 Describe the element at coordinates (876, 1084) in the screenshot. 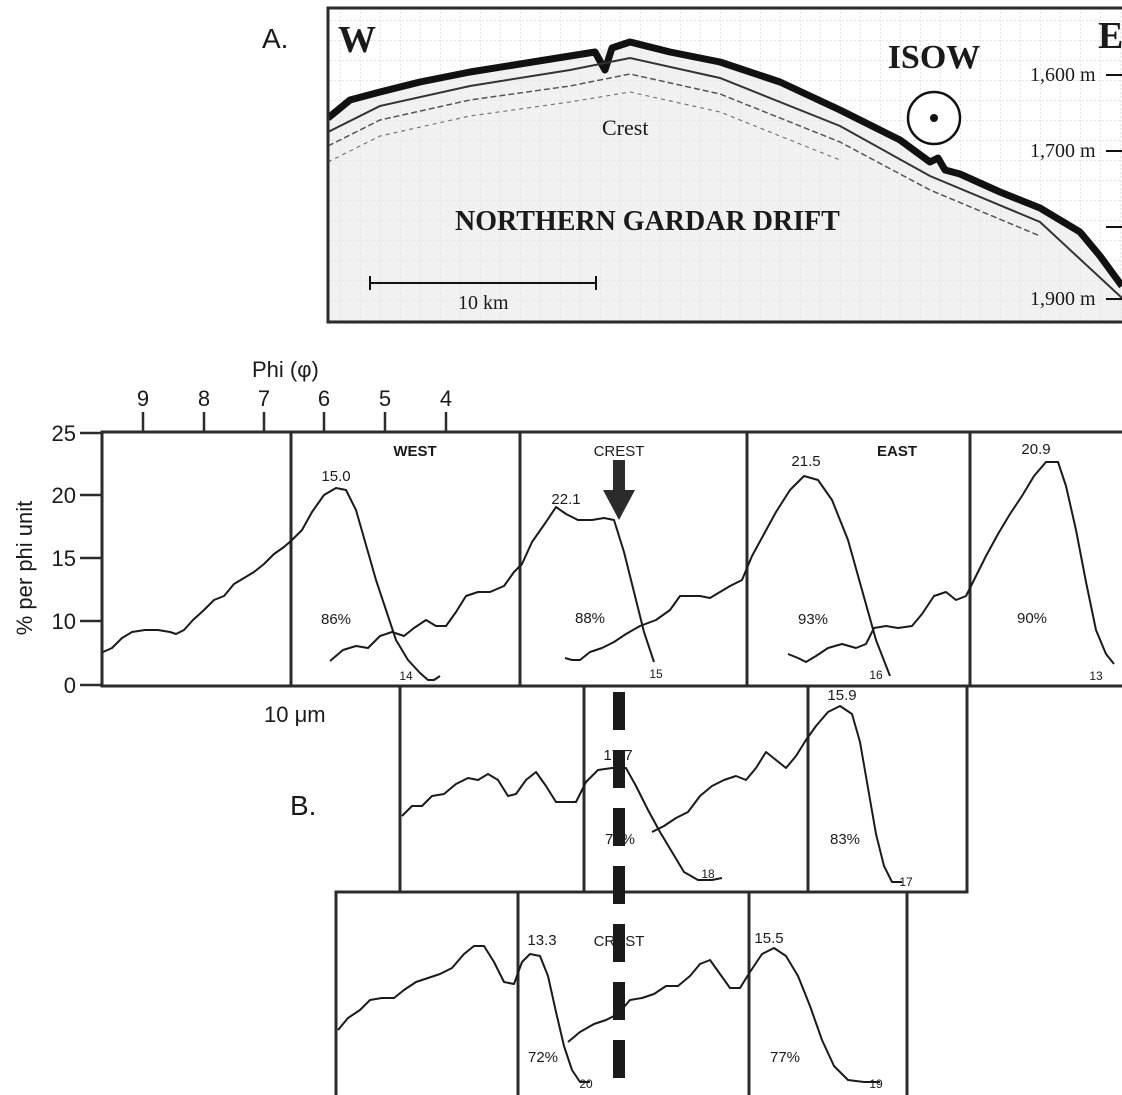

I see `sample-label-19: 19` at that location.